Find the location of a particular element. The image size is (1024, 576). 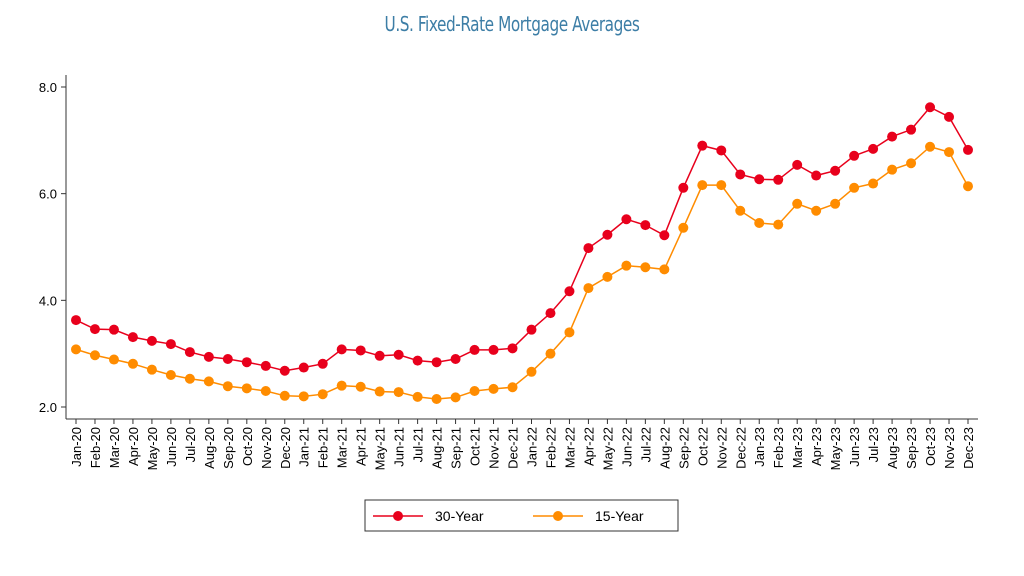

x-tick-label: May-22 is located at coordinates (607, 448).